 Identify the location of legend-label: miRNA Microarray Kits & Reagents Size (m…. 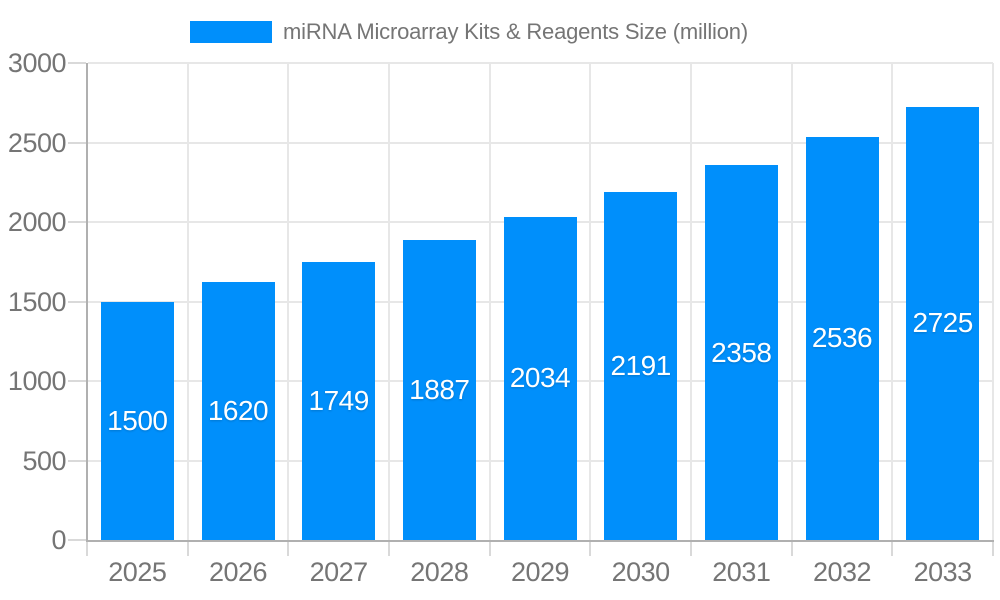
(515, 31).